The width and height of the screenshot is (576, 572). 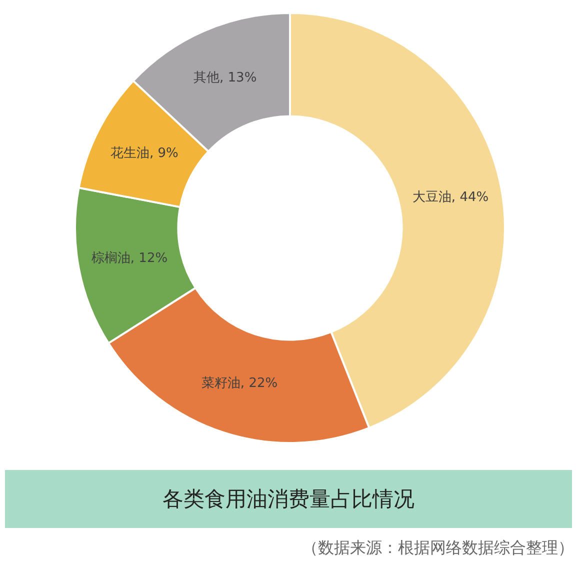 What do you see at coordinates (259, 383) in the screenshot?
I see `data-label: , 22%` at bounding box center [259, 383].